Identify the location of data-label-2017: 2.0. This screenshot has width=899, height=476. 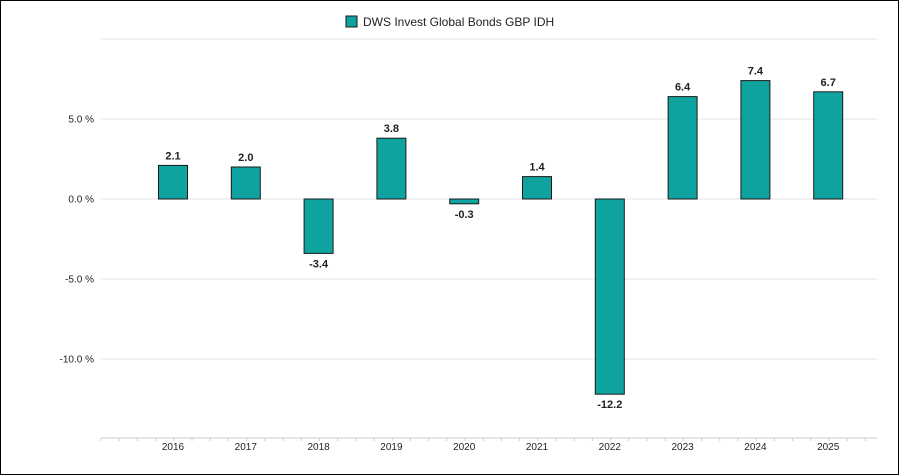
(245, 158).